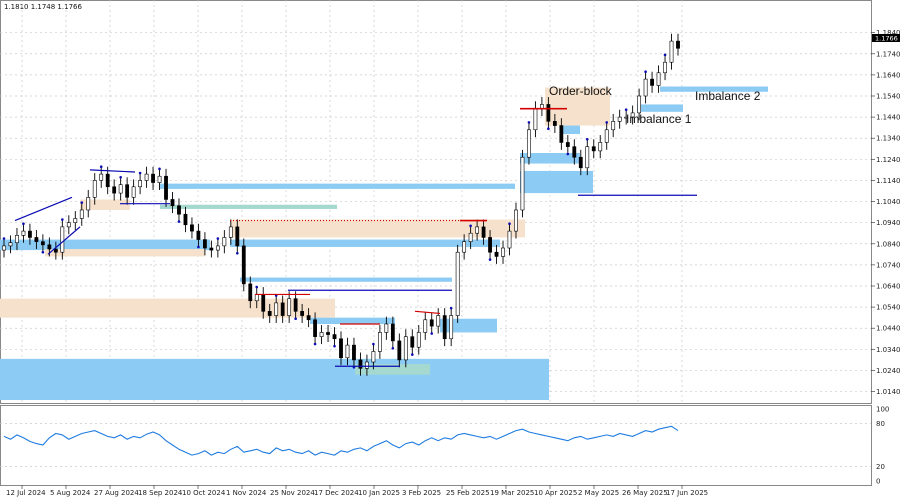 This screenshot has height=500, width=900. What do you see at coordinates (878, 482) in the screenshot?
I see `rsi-tick-label: 0` at bounding box center [878, 482].